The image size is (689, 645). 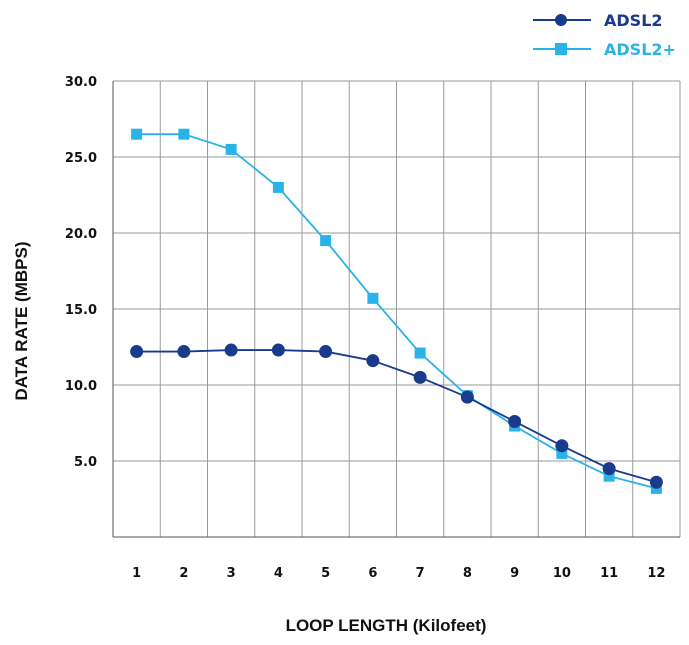 I want to click on x-axis-label: LOOP LENGTH (Kilofeet), so click(x=386, y=625).